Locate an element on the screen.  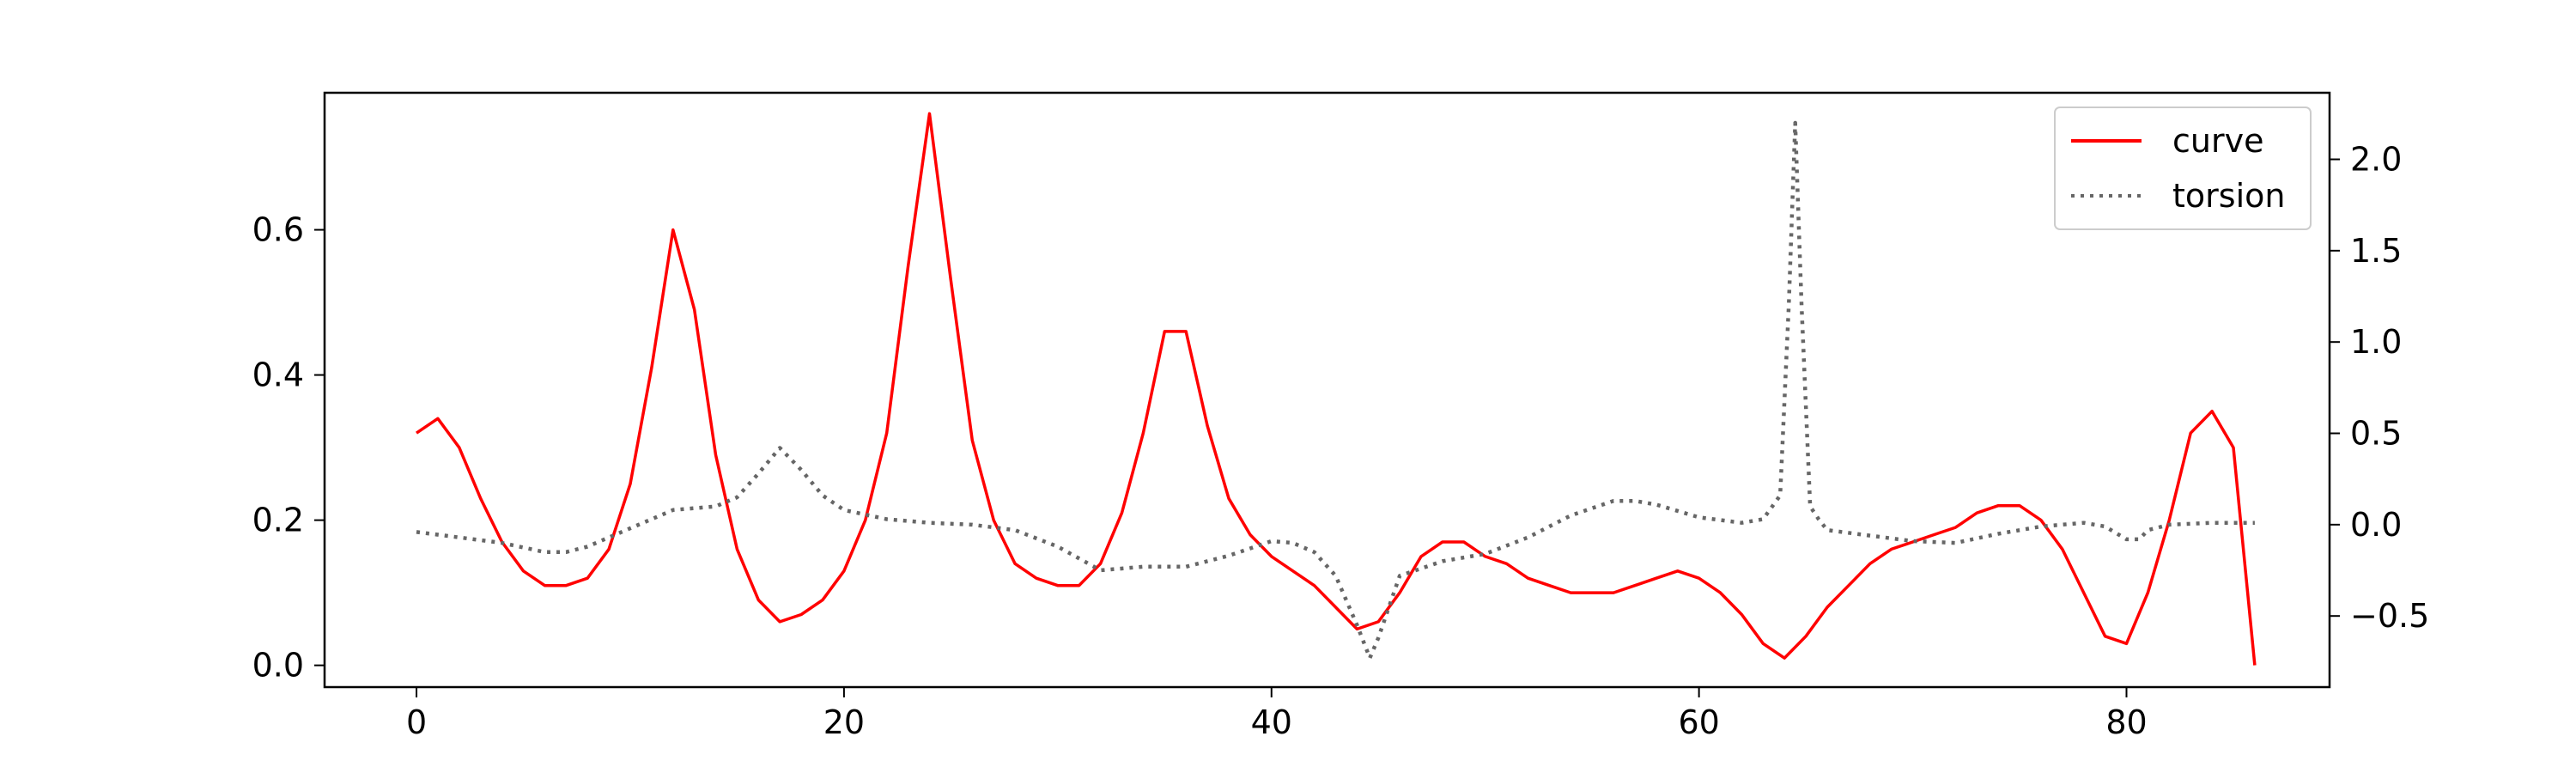
y-left-tick-label: 0.4 is located at coordinates (278, 375).